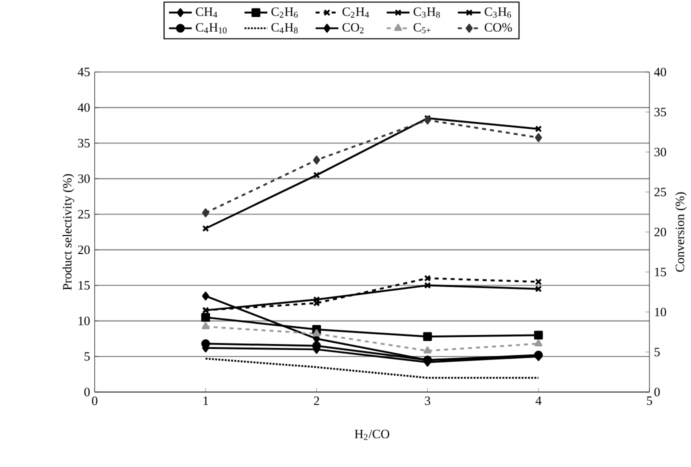 The height and width of the screenshot is (467, 691). I want to click on y-tick-label: 15, so click(84, 285).